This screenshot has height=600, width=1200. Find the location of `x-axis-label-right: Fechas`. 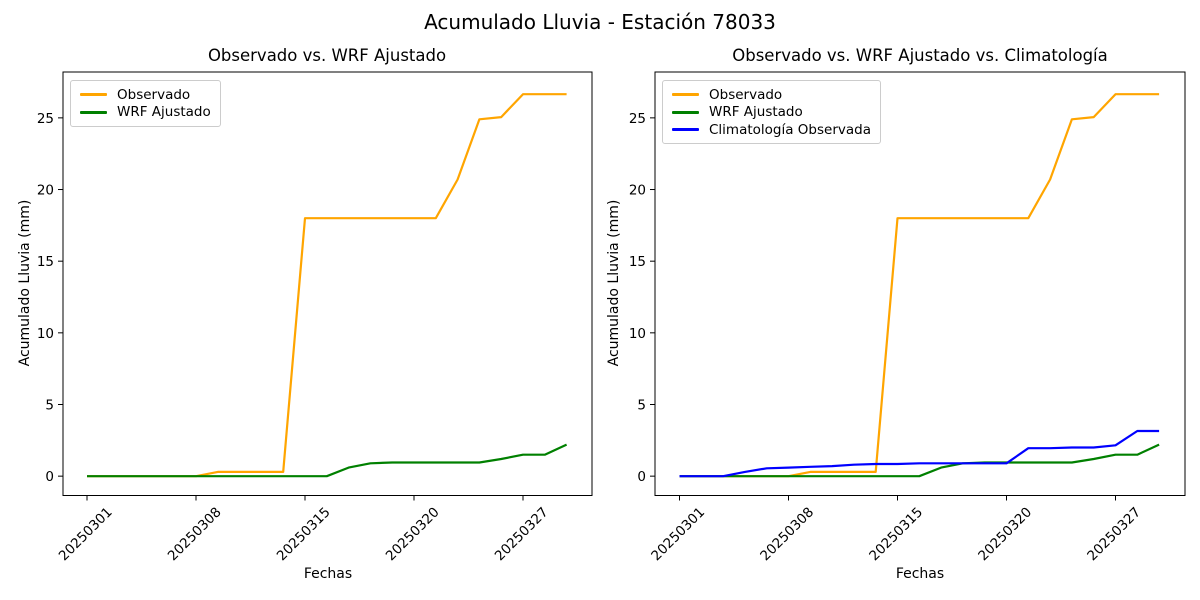

x-axis-label-right: Fechas is located at coordinates (920, 574).